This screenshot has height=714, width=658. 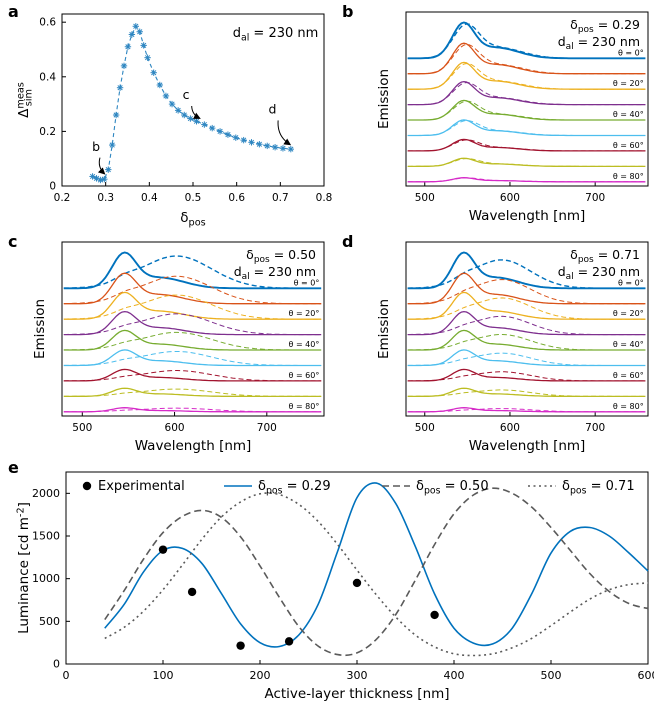 What do you see at coordinates (87, 486) in the screenshot?
I see `legend-dot-marker` at bounding box center [87, 486].